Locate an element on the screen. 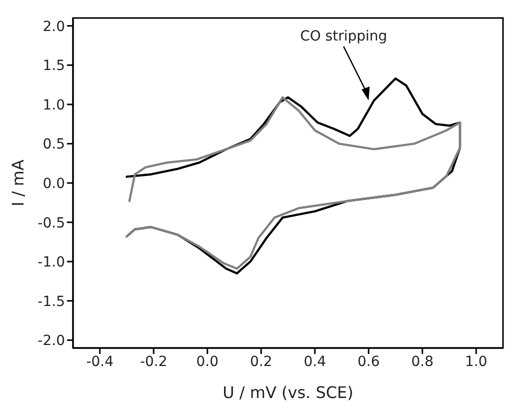  x-tick-label: 1.0 is located at coordinates (476, 362).